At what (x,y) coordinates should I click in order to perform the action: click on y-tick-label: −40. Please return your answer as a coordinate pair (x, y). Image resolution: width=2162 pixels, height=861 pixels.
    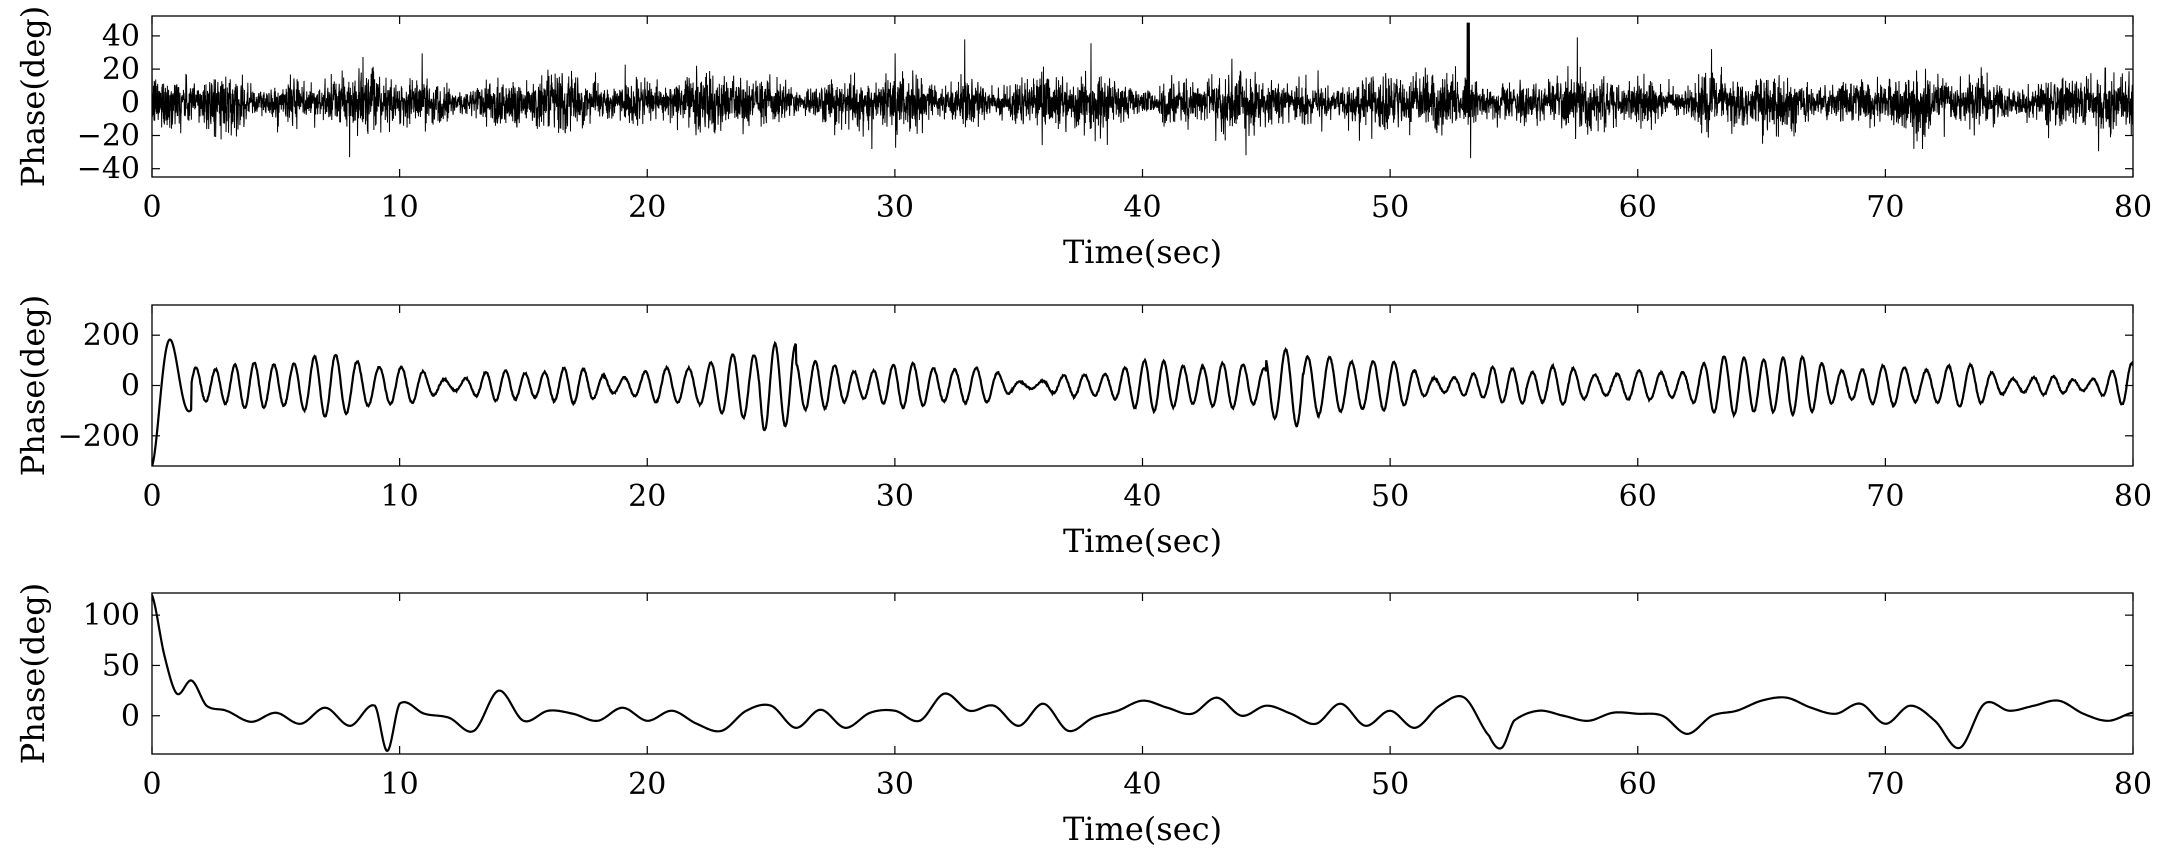
    Looking at the image, I should click on (108, 169).